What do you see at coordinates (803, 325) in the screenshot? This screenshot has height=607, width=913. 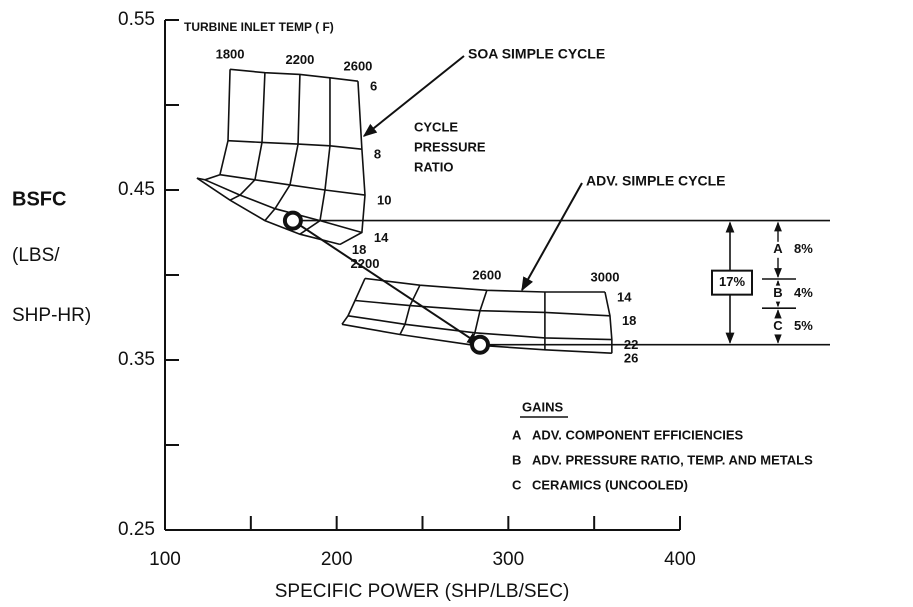 I see `gain-value-label: 5%` at bounding box center [803, 325].